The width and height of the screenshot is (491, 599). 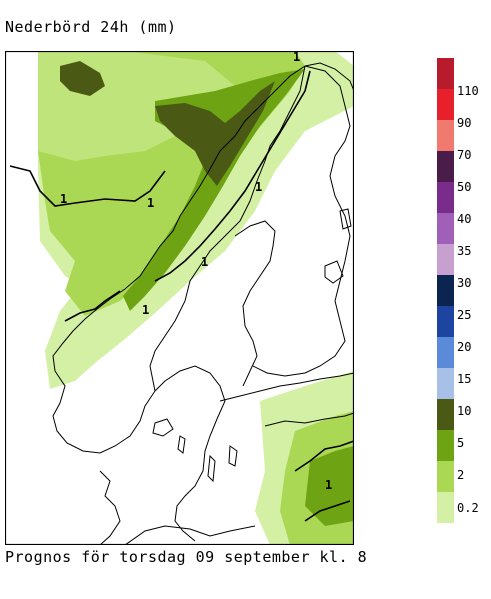 I want to click on contour-1mm-b, so click(x=232, y=176).